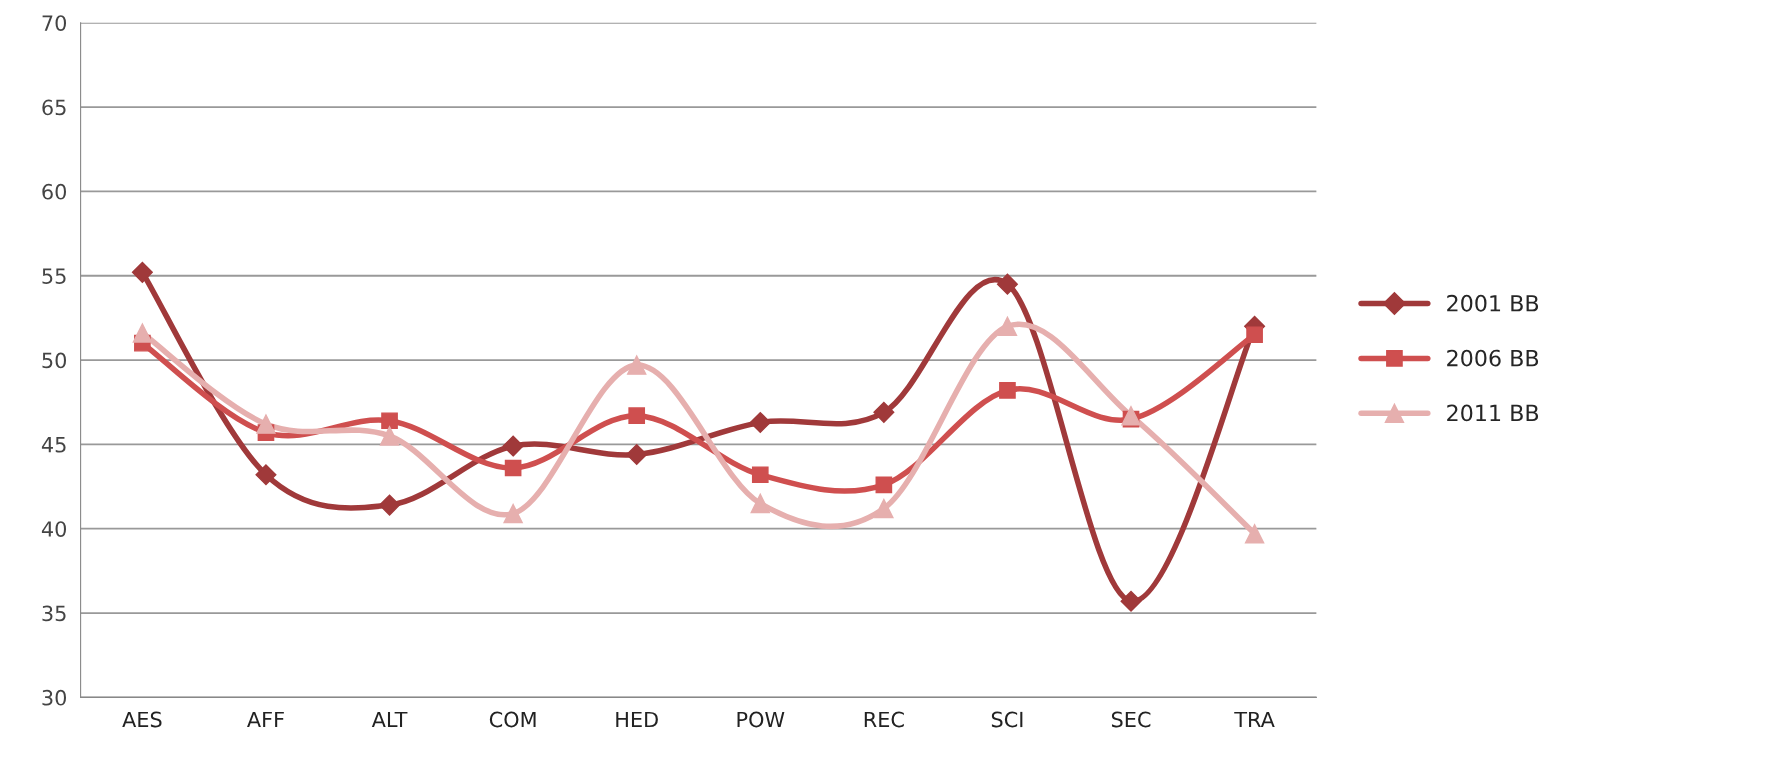  Describe the element at coordinates (54, 276) in the screenshot. I see `y-tick-label: 55` at that location.